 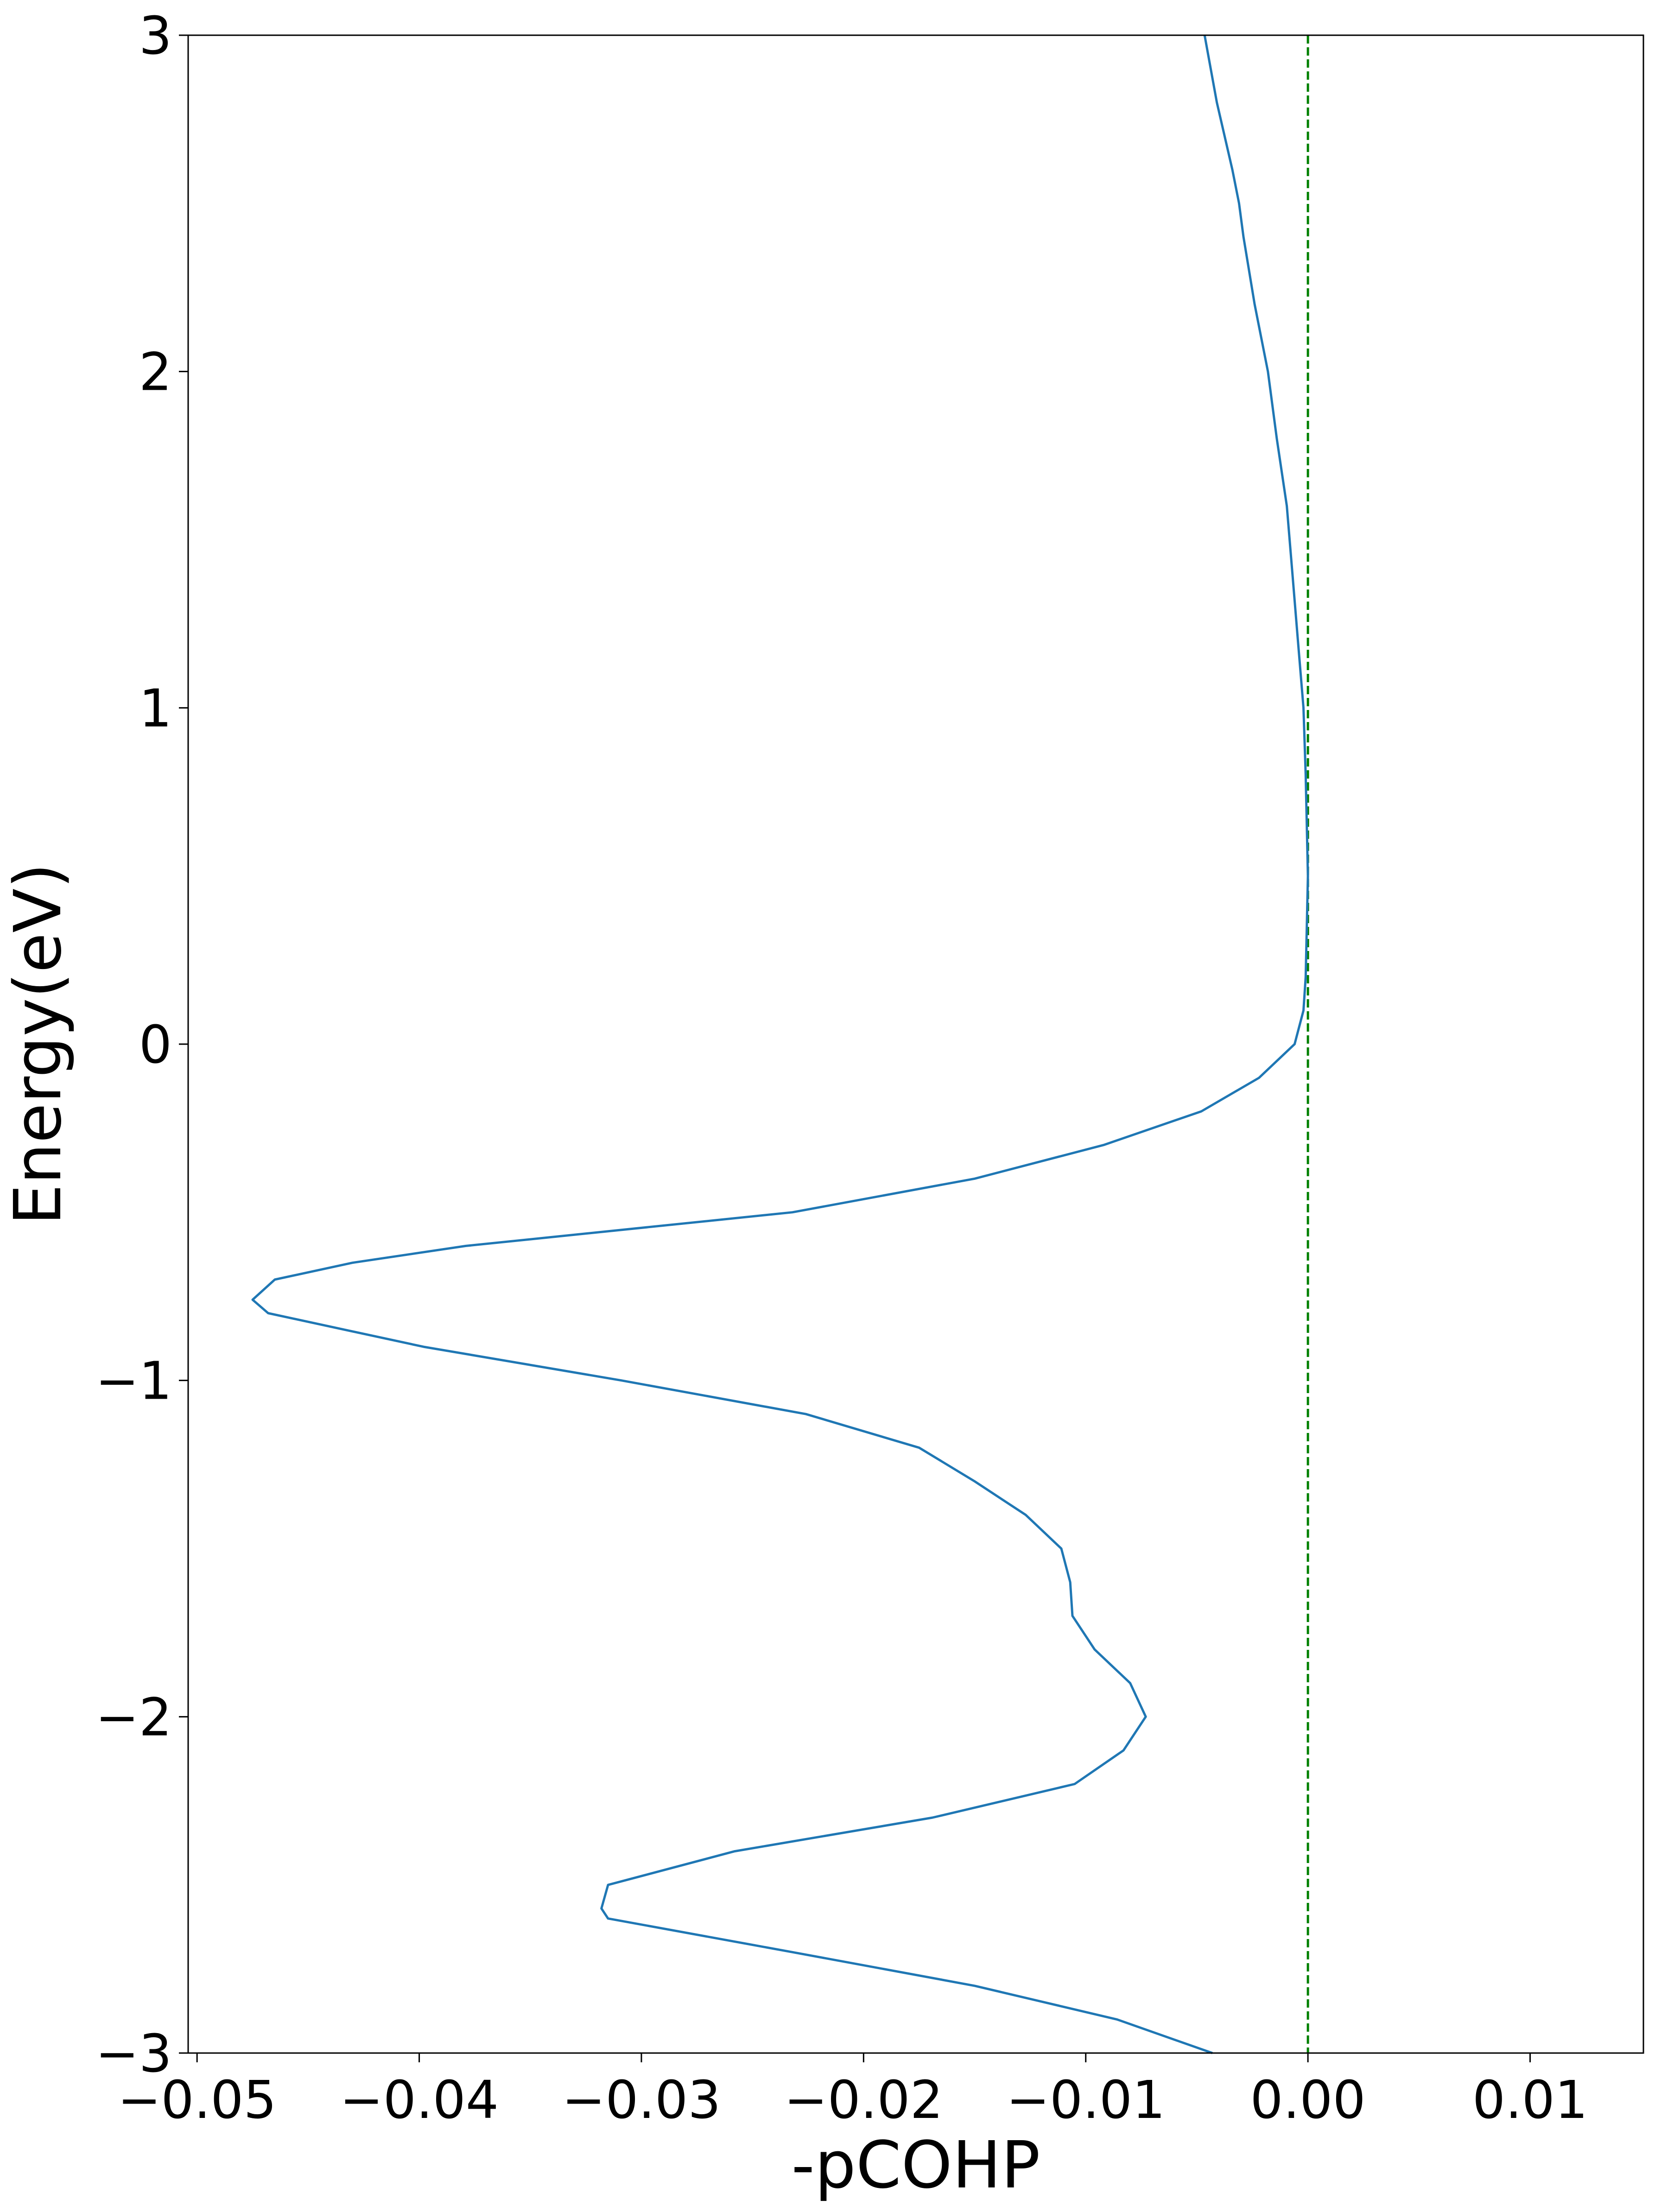 What do you see at coordinates (1085, 2100) in the screenshot?
I see `x-tick-label: −0.01` at bounding box center [1085, 2100].